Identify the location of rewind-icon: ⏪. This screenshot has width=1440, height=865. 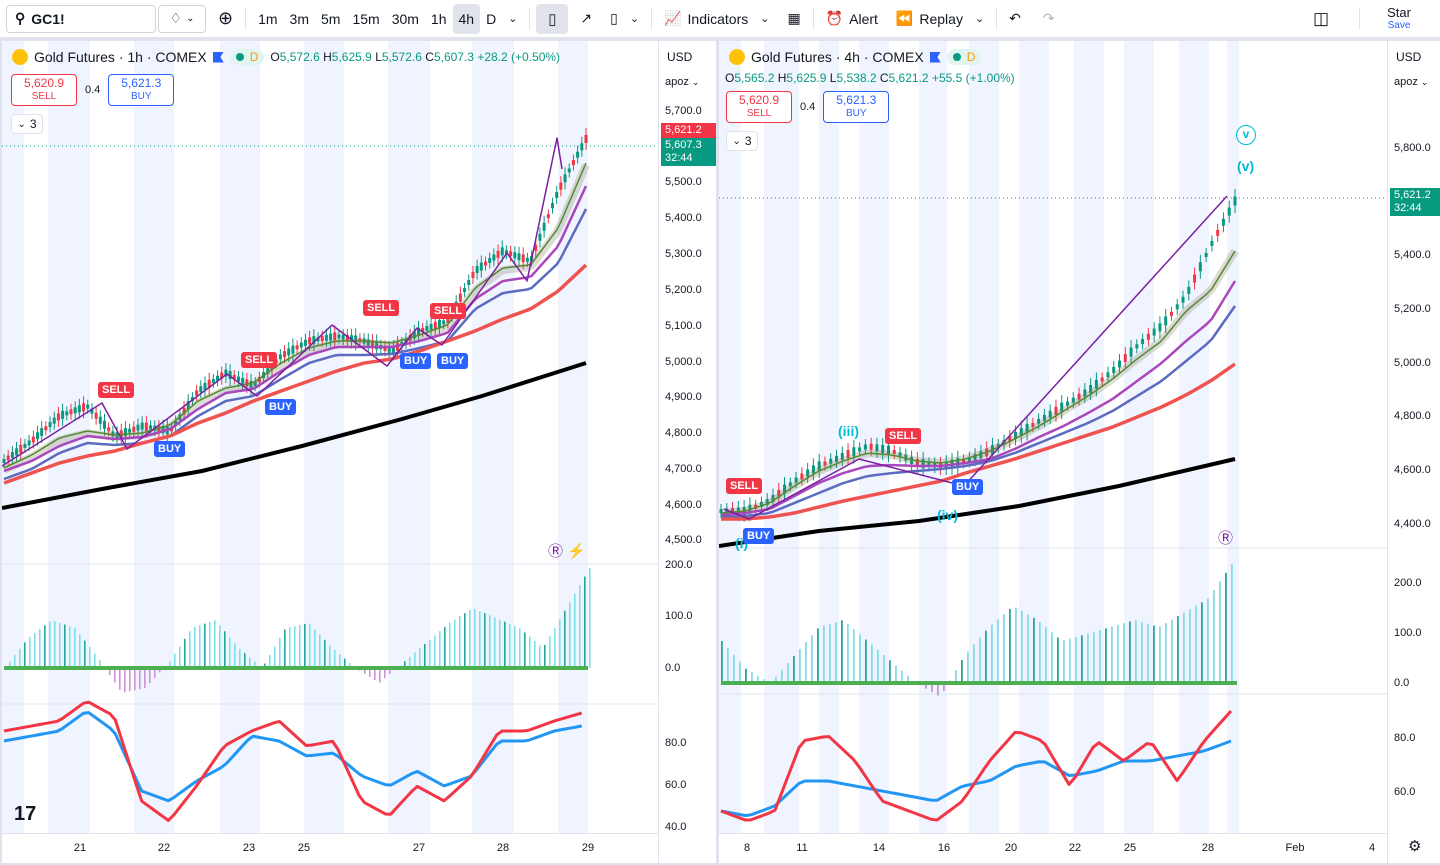
(904, 18).